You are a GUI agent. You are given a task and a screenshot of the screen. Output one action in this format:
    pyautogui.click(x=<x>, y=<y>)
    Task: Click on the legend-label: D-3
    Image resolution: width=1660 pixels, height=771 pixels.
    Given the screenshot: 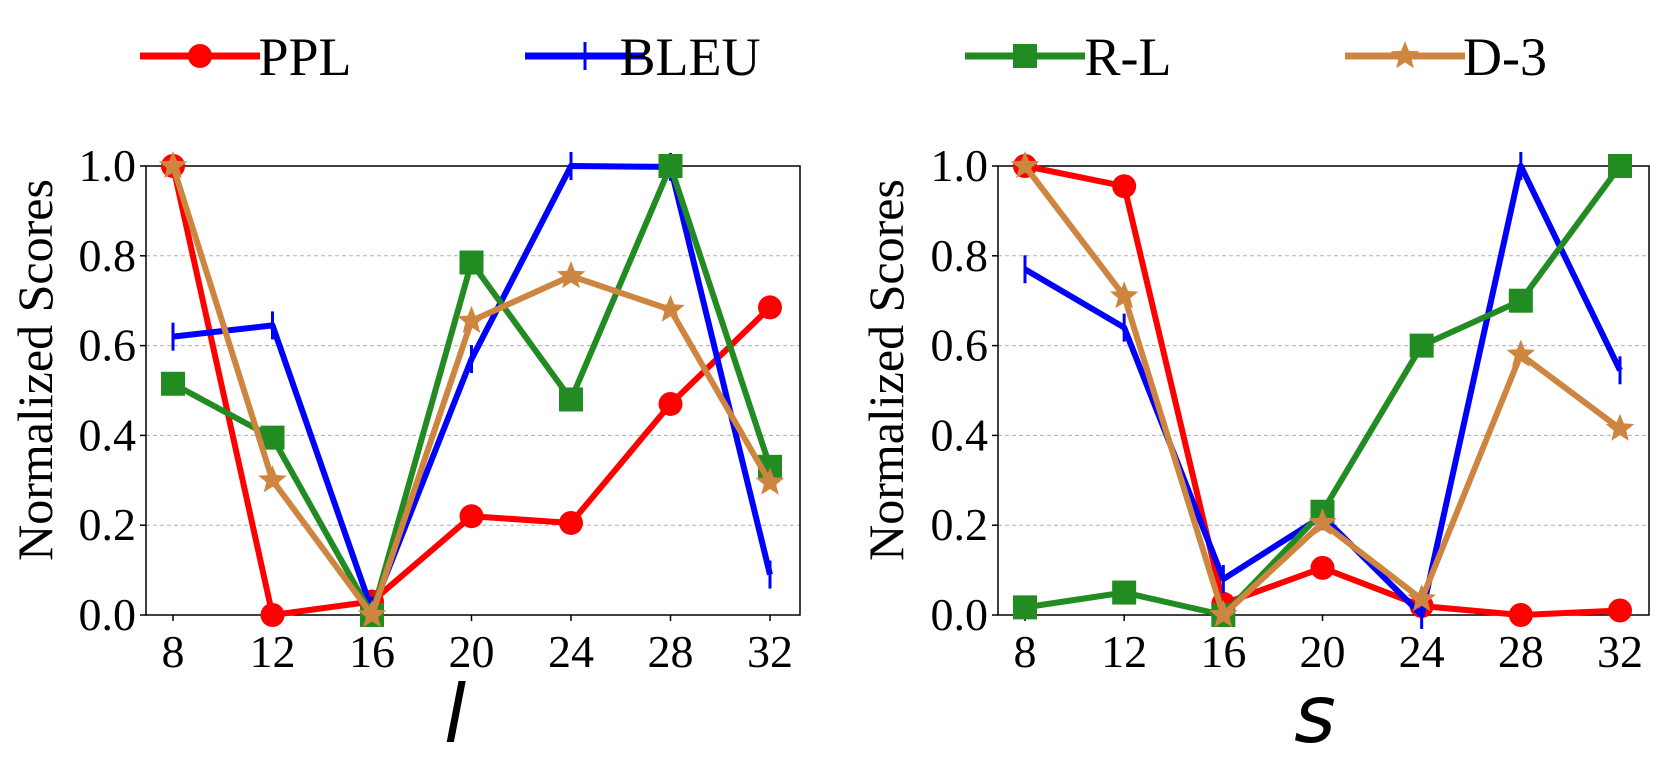 What is the action you would take?
    pyautogui.click(x=1505, y=57)
    